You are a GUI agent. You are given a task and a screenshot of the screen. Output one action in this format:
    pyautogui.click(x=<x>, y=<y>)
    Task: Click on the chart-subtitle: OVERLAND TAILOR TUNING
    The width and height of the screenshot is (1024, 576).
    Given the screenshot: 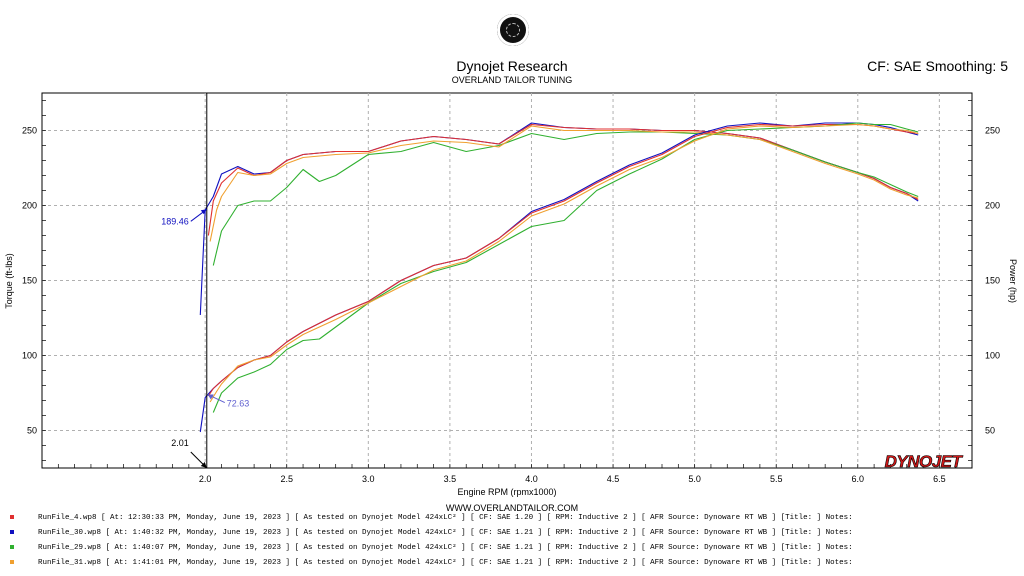 What is the action you would take?
    pyautogui.click(x=512, y=80)
    